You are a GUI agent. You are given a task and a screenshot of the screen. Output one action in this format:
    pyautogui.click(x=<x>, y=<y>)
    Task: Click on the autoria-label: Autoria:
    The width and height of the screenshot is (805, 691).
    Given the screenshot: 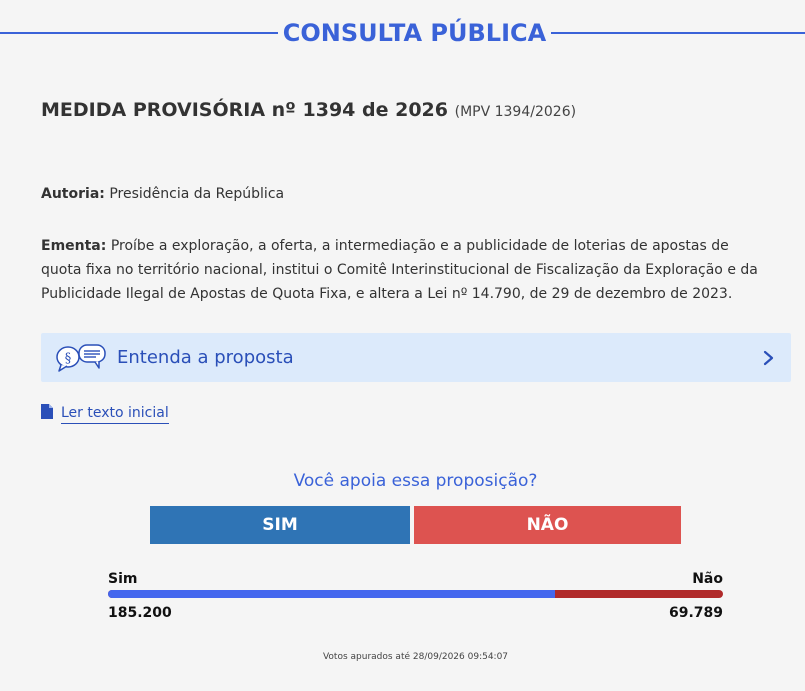 What is the action you would take?
    pyautogui.click(x=73, y=194)
    